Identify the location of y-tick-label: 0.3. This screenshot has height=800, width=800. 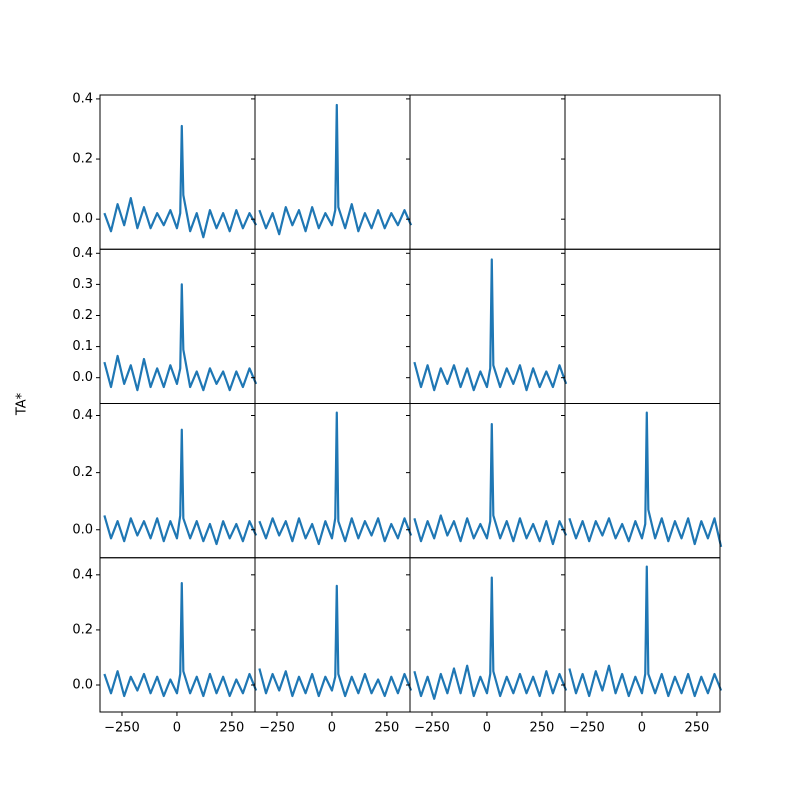
(82, 284).